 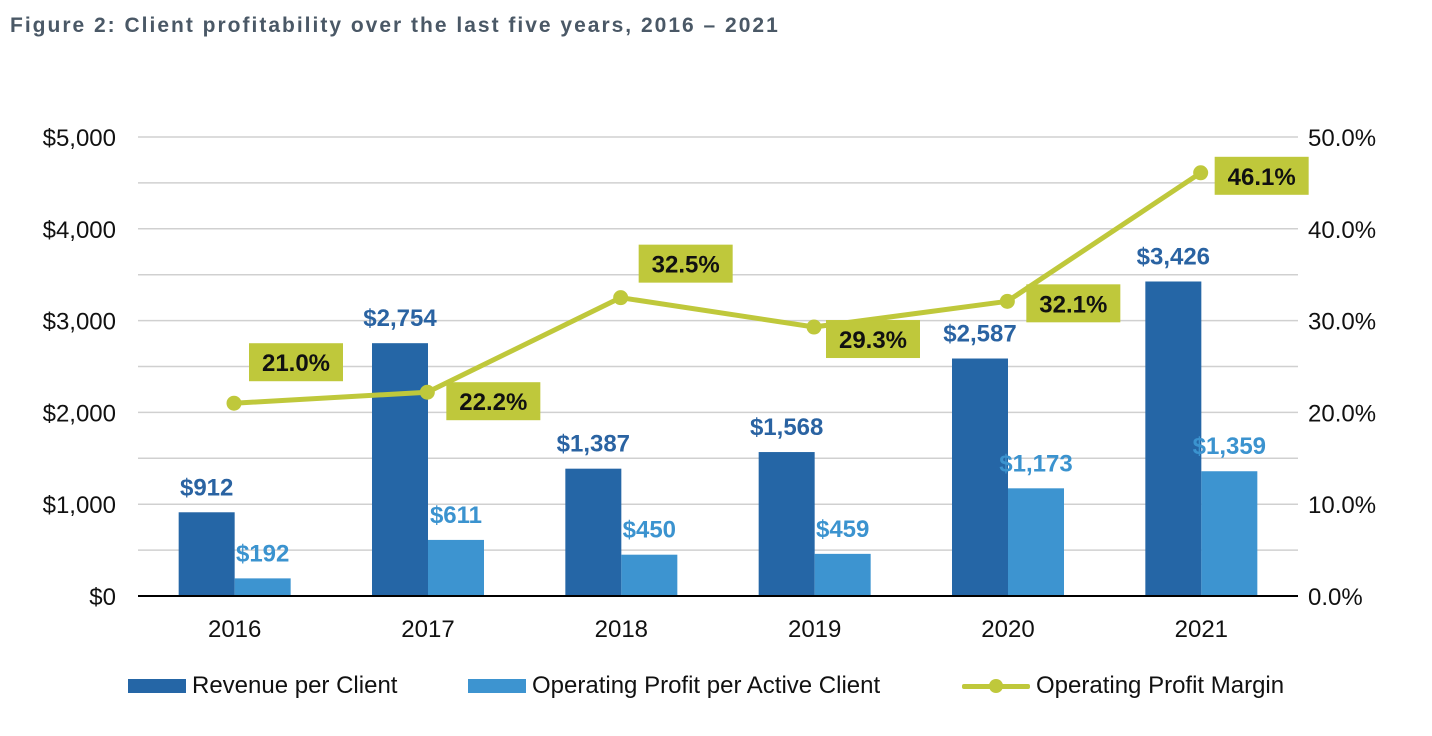 I want to click on y-right-tick-label: 40.0%, so click(x=1342, y=230).